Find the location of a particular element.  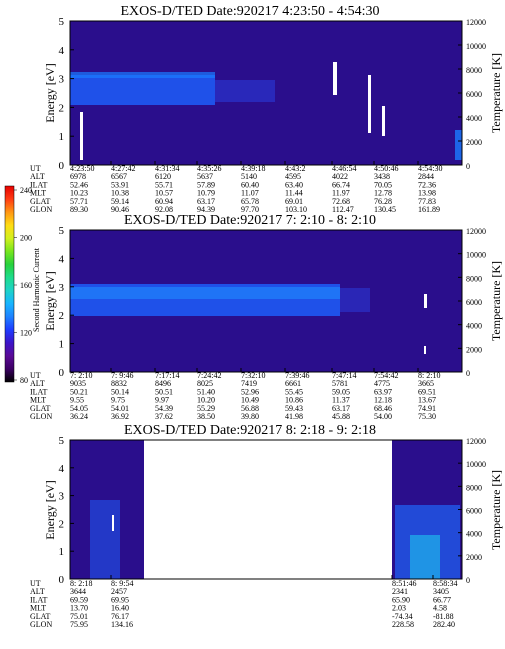

panel-1-ylabel: Energy [eV] is located at coordinates (50, 92).